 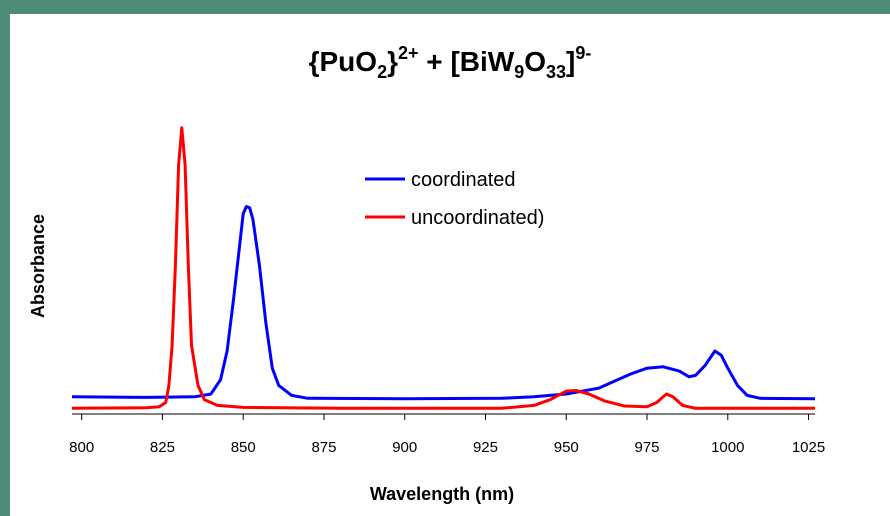 What do you see at coordinates (404, 447) in the screenshot?
I see `x-tick-label: 900` at bounding box center [404, 447].